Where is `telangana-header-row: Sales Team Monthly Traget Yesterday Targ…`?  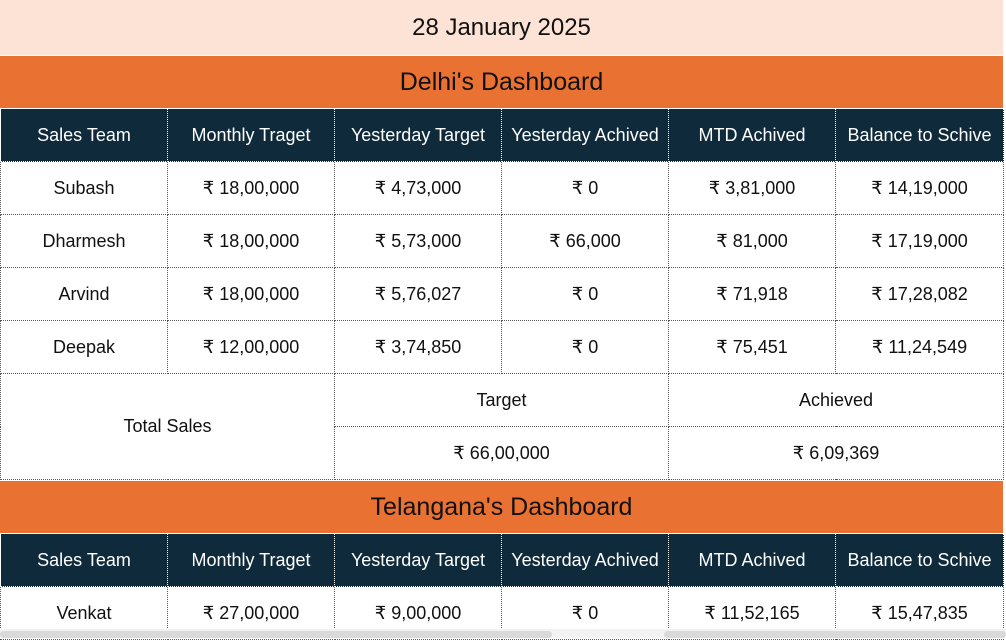 telangana-header-row: Sales Team Monthly Traget Yesterday Targ… is located at coordinates (502, 560).